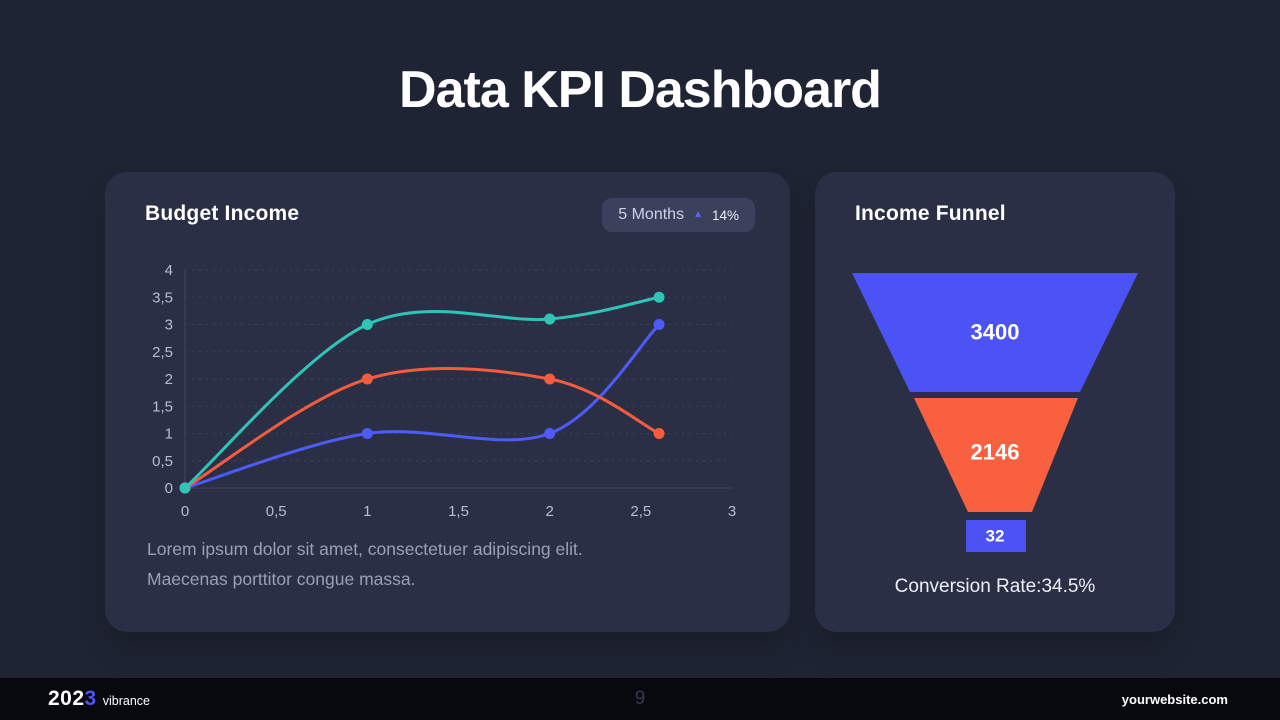  What do you see at coordinates (698, 214) in the screenshot?
I see `trend-up-icon: ▲` at bounding box center [698, 214].